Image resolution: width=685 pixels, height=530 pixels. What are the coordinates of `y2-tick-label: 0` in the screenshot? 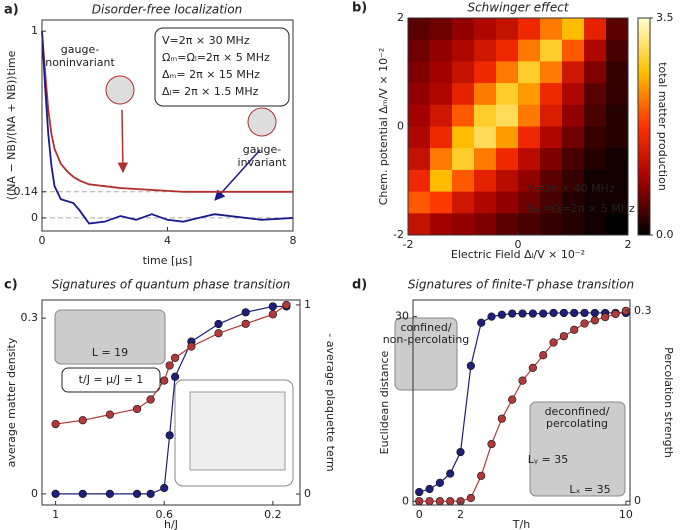 It's located at (637, 500).